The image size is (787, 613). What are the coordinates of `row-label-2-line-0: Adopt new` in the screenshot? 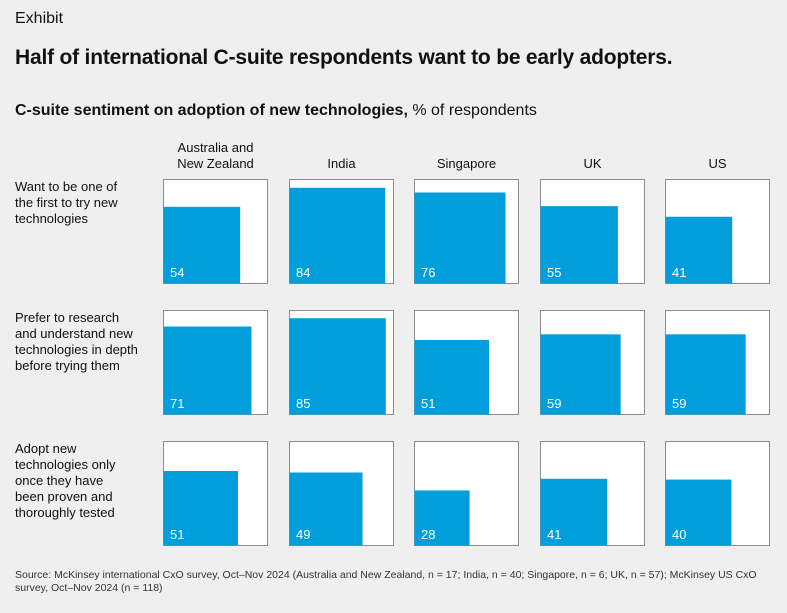 It's located at (46, 448).